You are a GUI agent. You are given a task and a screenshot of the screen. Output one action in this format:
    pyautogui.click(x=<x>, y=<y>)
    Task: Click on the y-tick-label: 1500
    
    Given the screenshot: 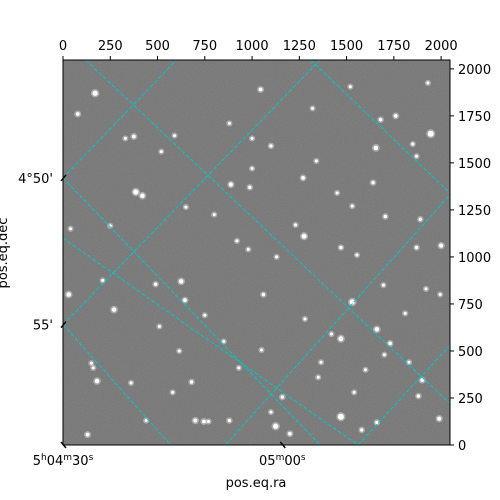 What is the action you would take?
    pyautogui.click(x=474, y=164)
    